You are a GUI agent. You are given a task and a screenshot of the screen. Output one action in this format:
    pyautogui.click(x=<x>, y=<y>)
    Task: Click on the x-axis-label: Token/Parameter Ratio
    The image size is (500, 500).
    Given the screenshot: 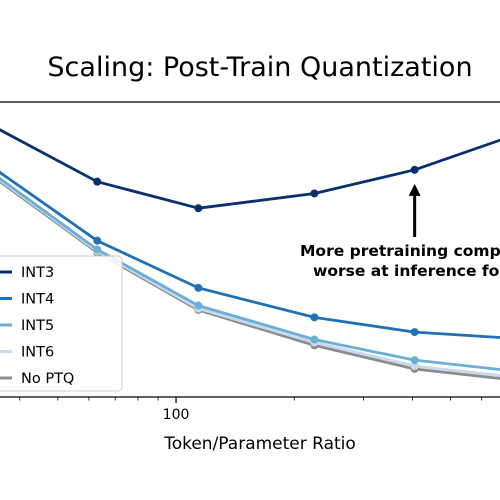 What is the action you would take?
    pyautogui.click(x=259, y=444)
    